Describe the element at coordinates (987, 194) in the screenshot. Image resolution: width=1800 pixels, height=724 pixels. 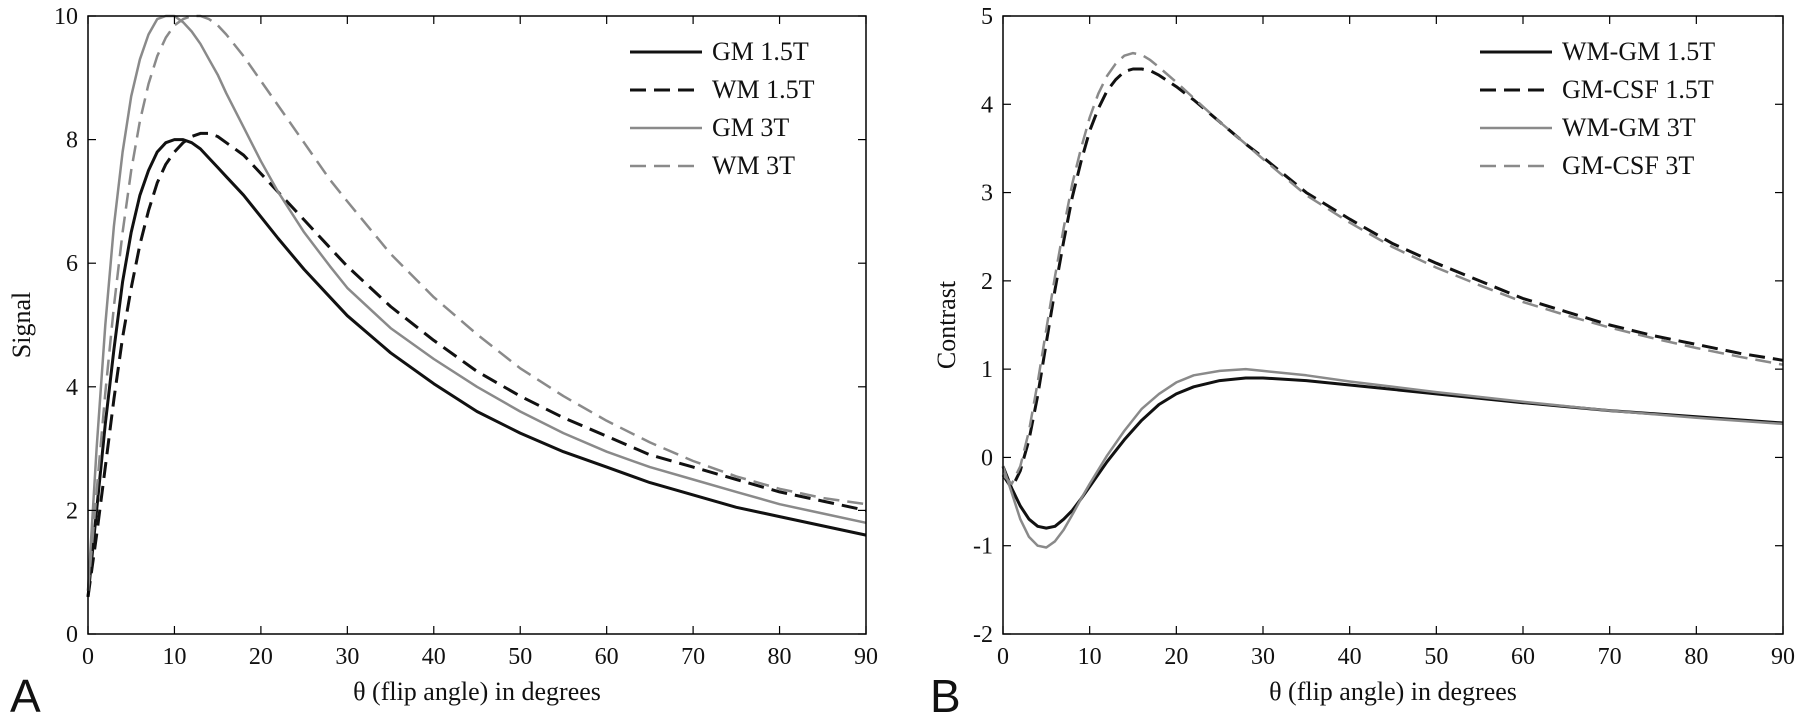
I see `y-tick-label: 3` at that location.